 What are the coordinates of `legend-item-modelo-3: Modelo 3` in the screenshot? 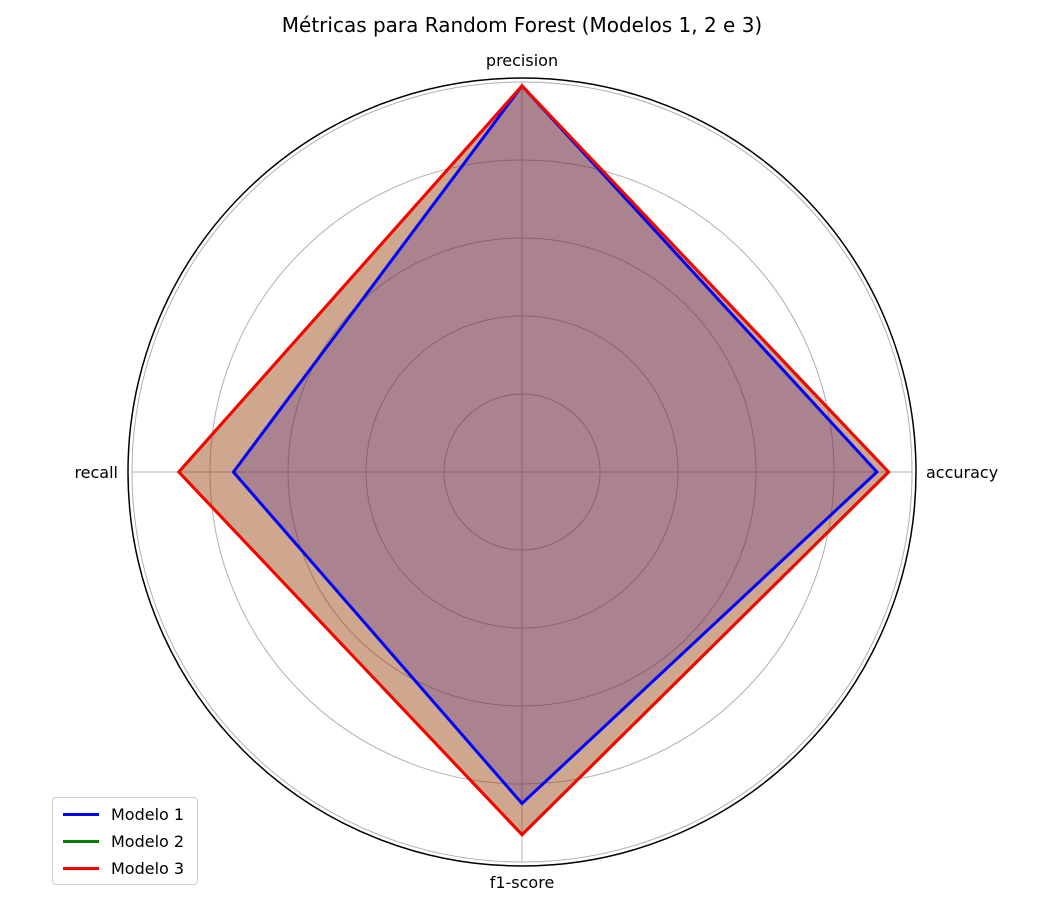 It's located at (123, 868).